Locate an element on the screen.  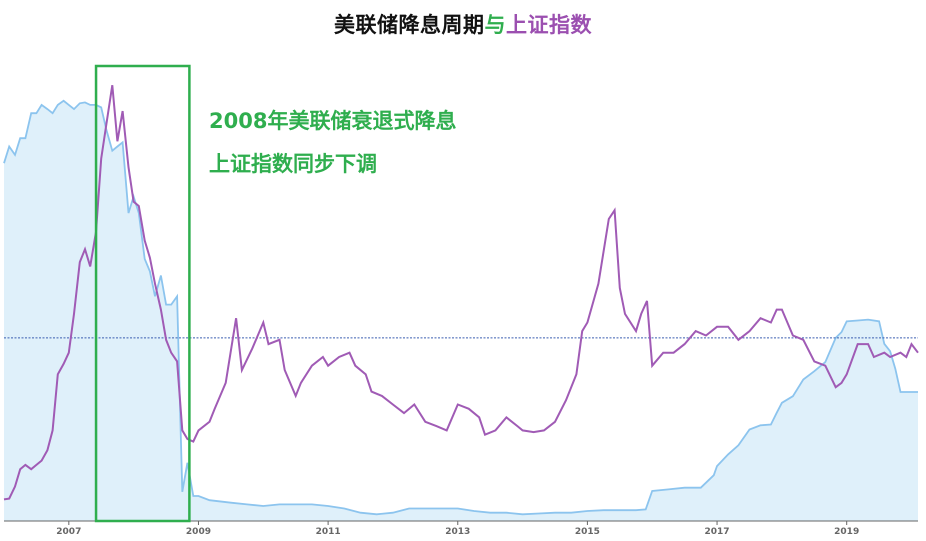
x-tick-label: 2011 is located at coordinates (328, 532).